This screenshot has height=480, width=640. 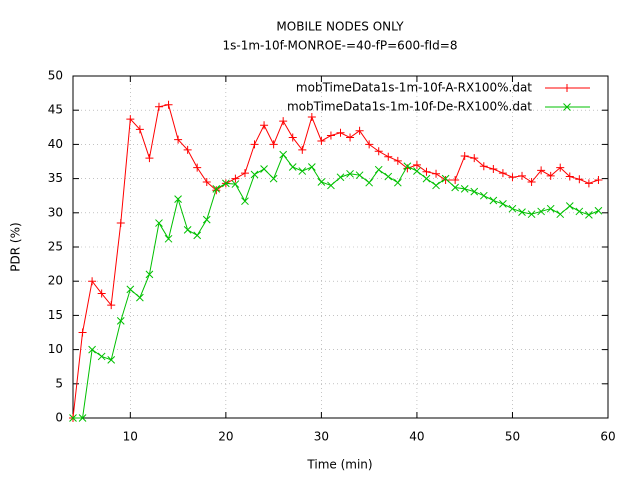 I want to click on legend-label: mobTimeData1s-1m-10f-A-RX100%.dat, so click(x=414, y=88).